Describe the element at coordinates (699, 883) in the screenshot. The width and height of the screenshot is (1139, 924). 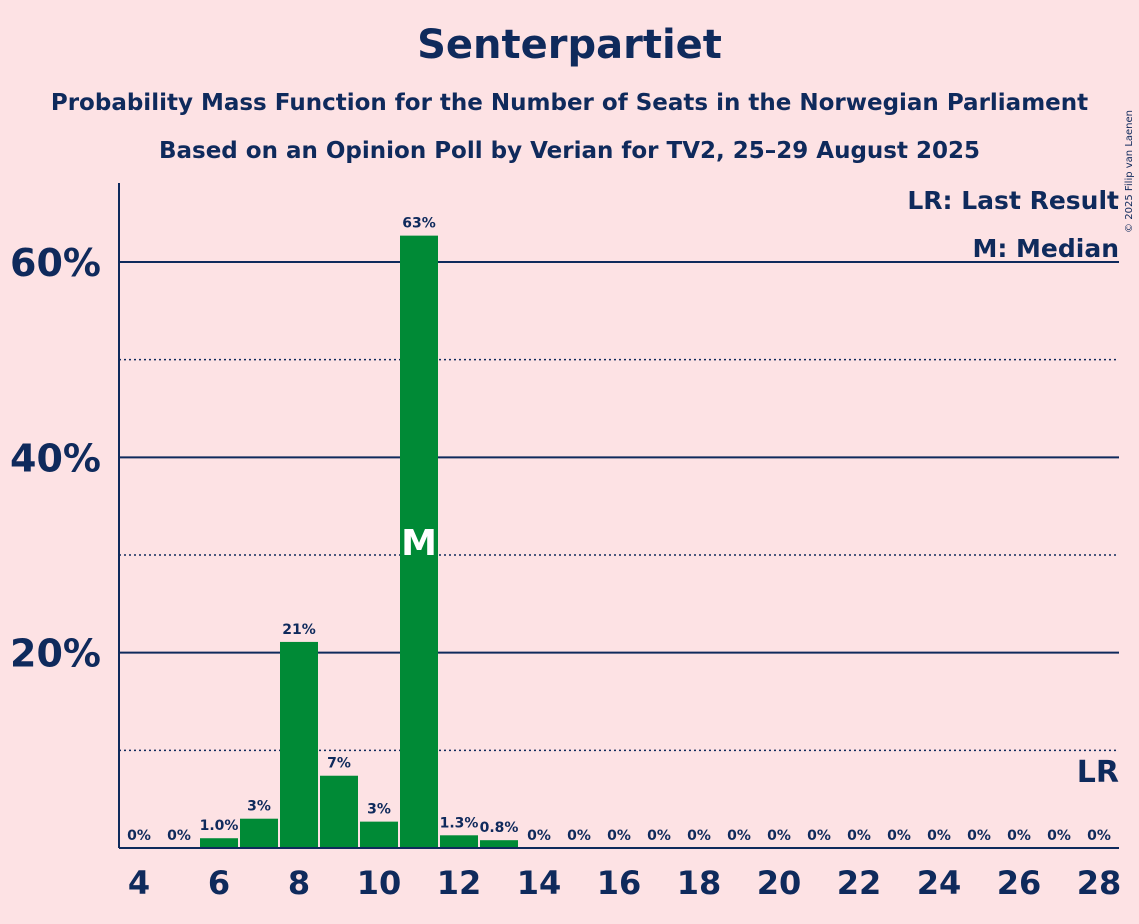
I see `x-tick-label: 18` at that location.